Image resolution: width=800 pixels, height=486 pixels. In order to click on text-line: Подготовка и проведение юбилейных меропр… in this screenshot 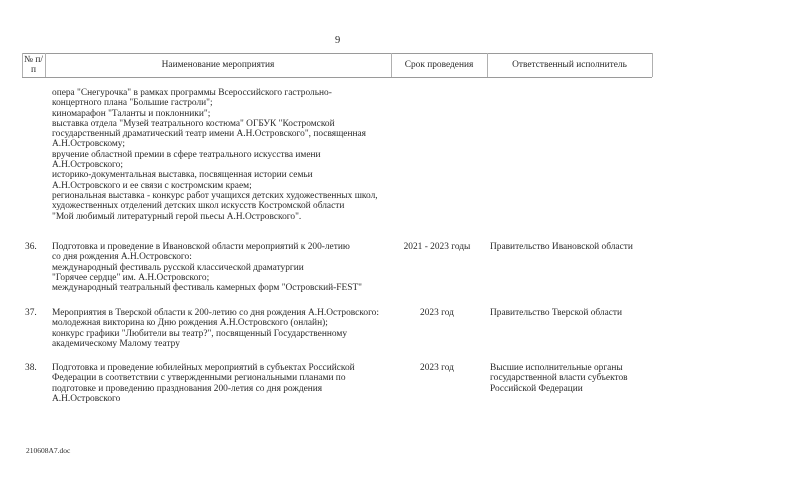, I will do `click(203, 368)`.